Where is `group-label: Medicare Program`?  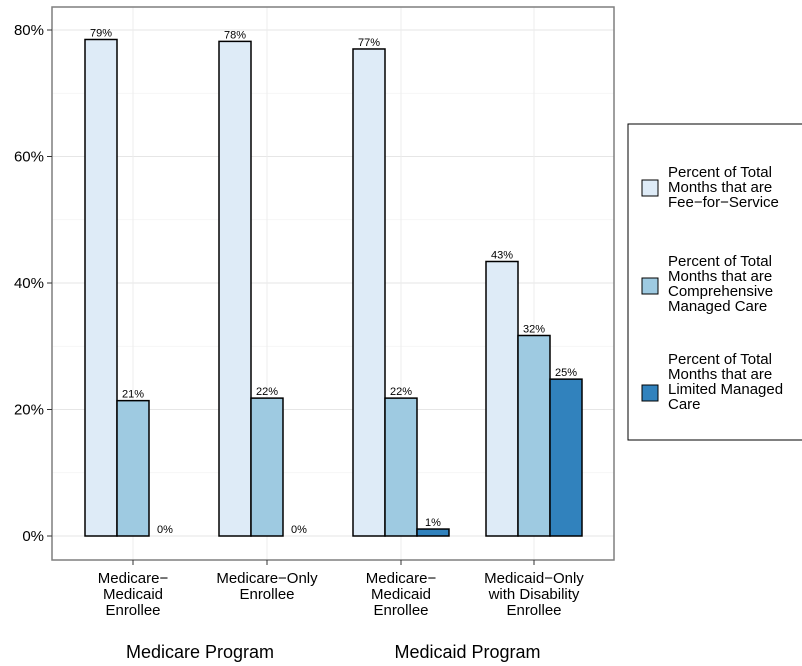 group-label: Medicare Program is located at coordinates (200, 652).